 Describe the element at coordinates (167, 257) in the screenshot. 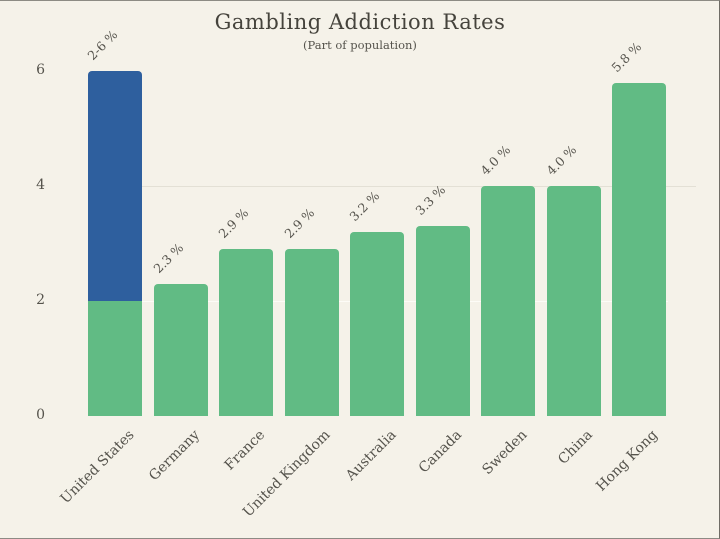

I see `value-label-germany: 2.3 %` at that location.